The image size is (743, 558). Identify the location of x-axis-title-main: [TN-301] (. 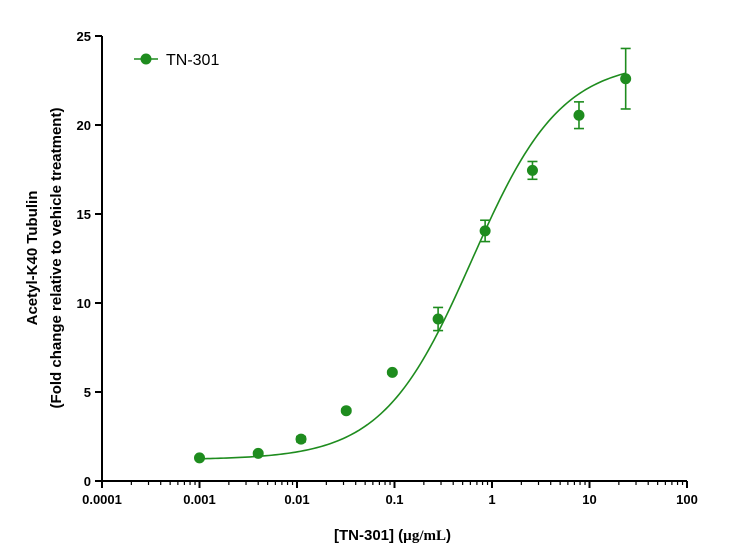
(368, 535).